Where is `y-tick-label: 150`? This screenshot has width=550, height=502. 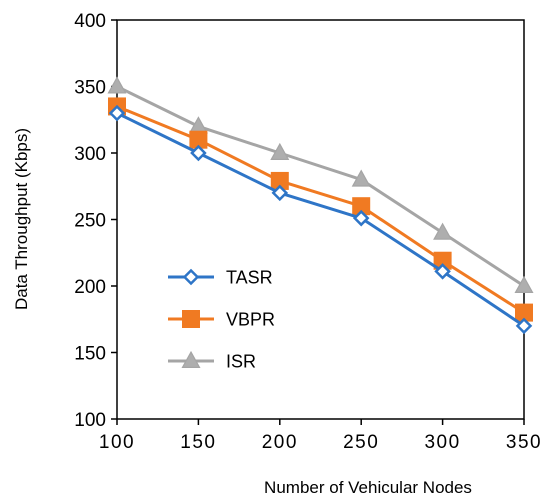 y-tick-label: 150 is located at coordinates (90, 354).